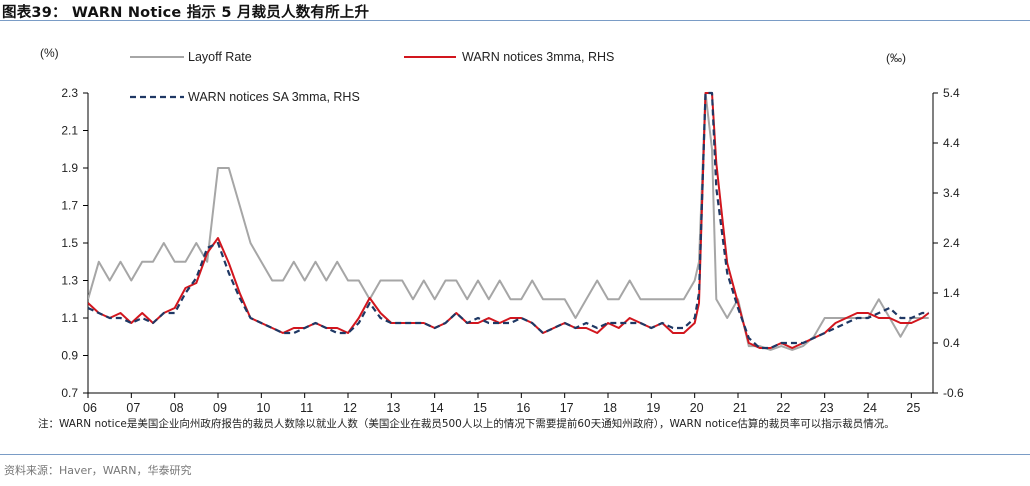  What do you see at coordinates (69, 168) in the screenshot?
I see `left-tick-label: 1.9` at bounding box center [69, 168].